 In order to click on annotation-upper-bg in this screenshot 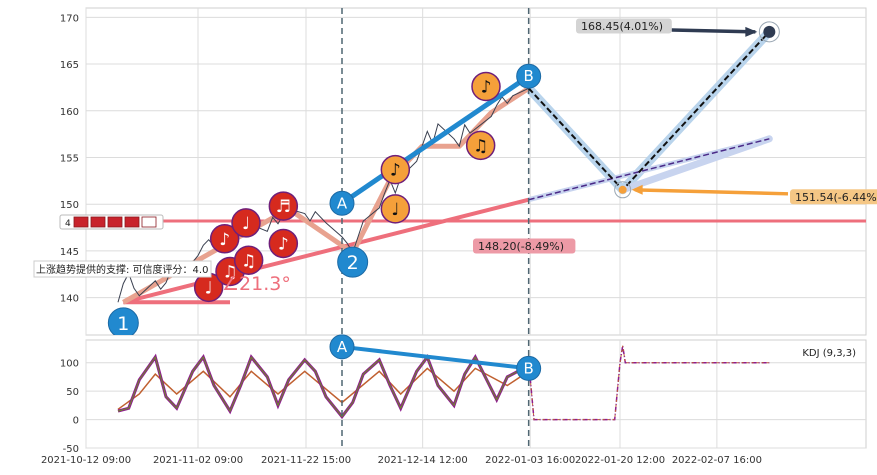, I will do `click(624, 26)`.